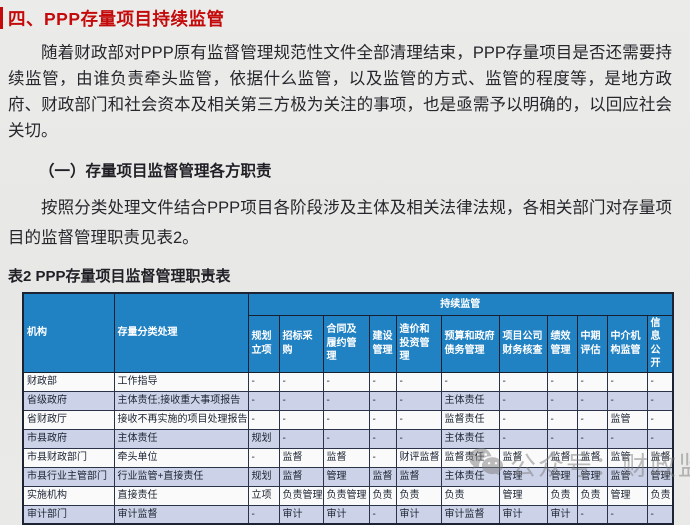 This screenshot has height=525, width=690. What do you see at coordinates (1, 18) in the screenshot?
I see `title-accent-bar` at bounding box center [1, 18].